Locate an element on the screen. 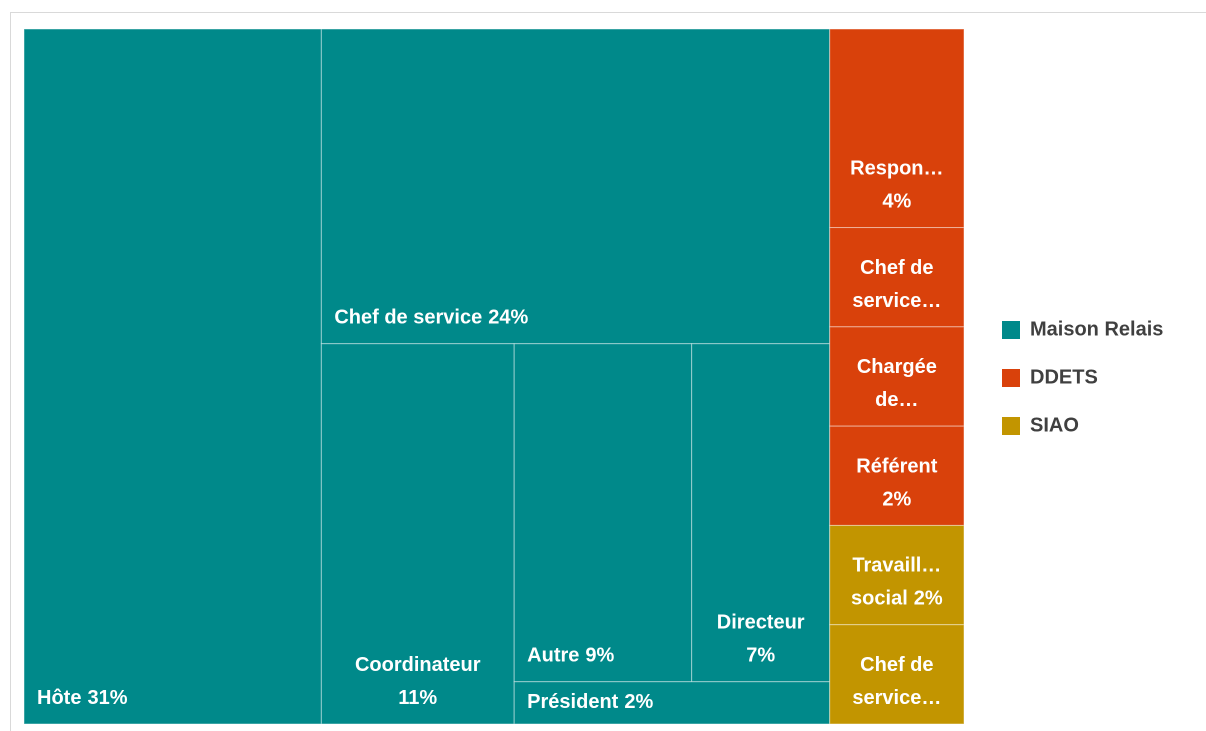  tile-name: Hôte is located at coordinates (59, 698).